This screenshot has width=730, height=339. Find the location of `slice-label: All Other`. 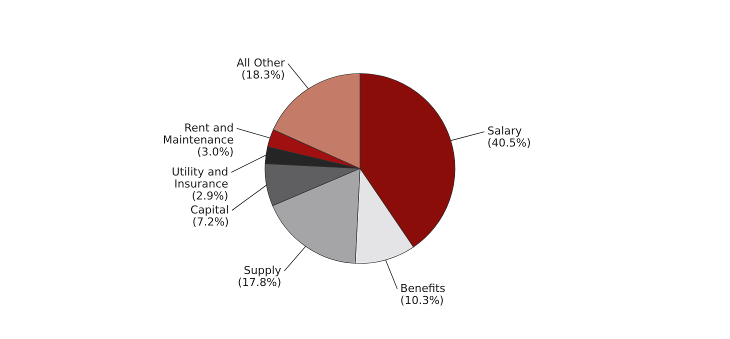

slice-label: All Other is located at coordinates (261, 63).